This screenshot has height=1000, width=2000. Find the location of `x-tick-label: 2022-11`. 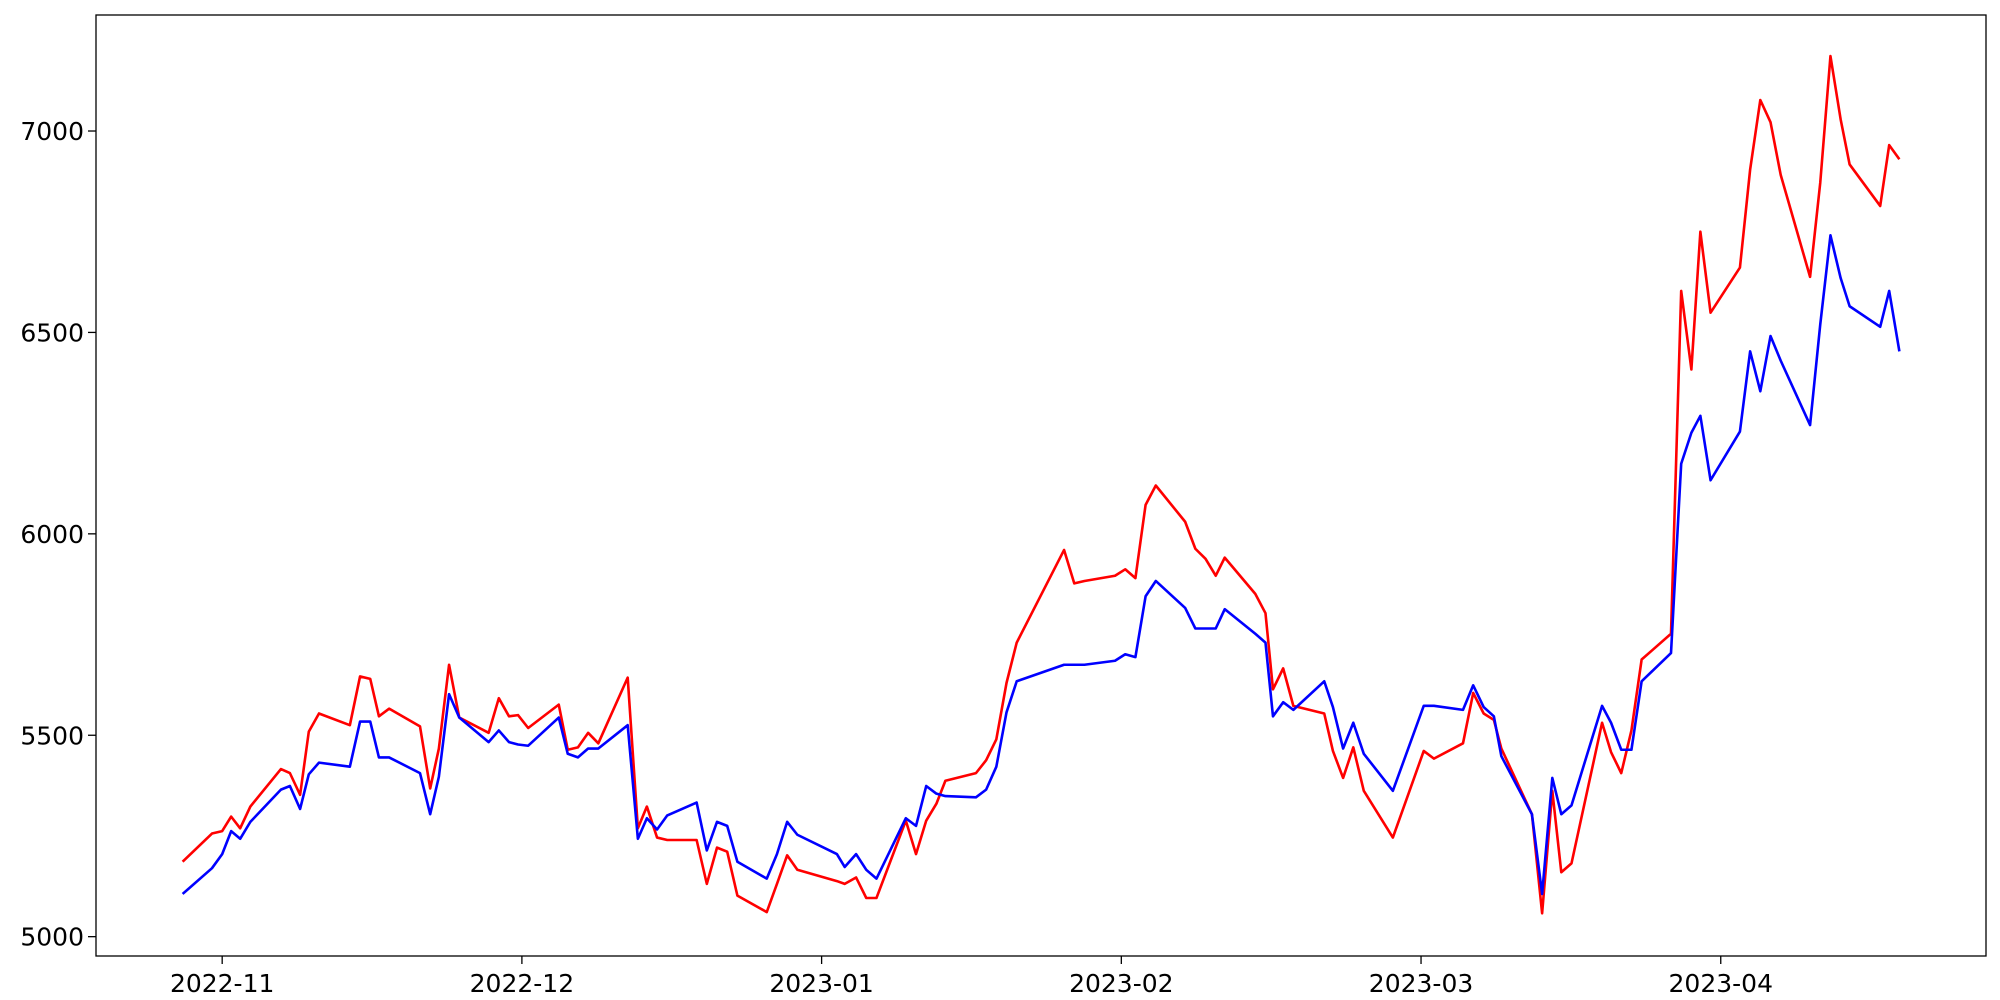

x-tick-label: 2022-11 is located at coordinates (222, 983).